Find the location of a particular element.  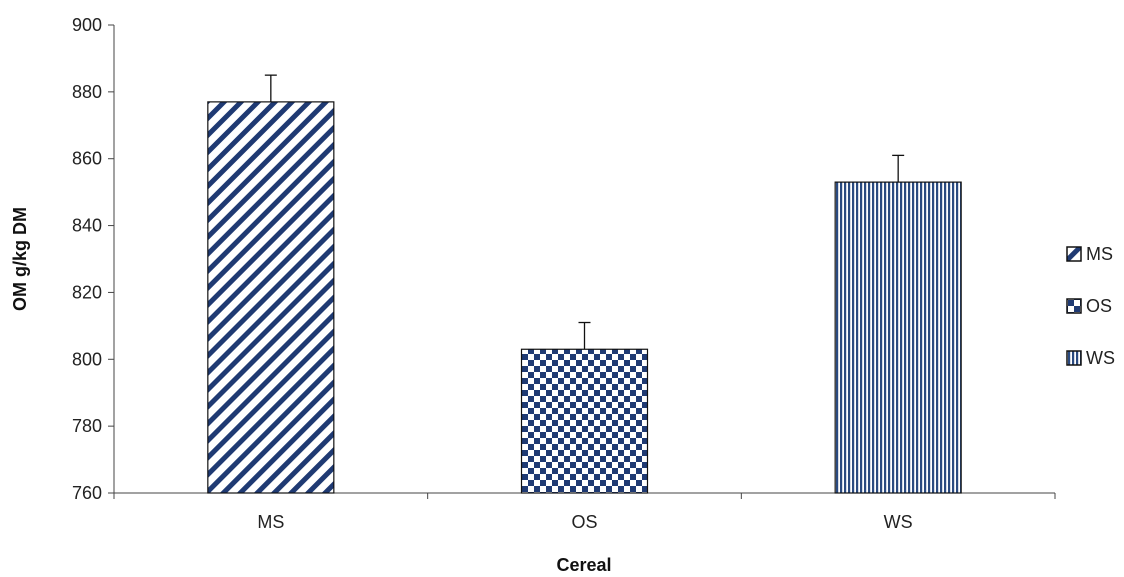

x-axis-title: Cereal is located at coordinates (583, 565).